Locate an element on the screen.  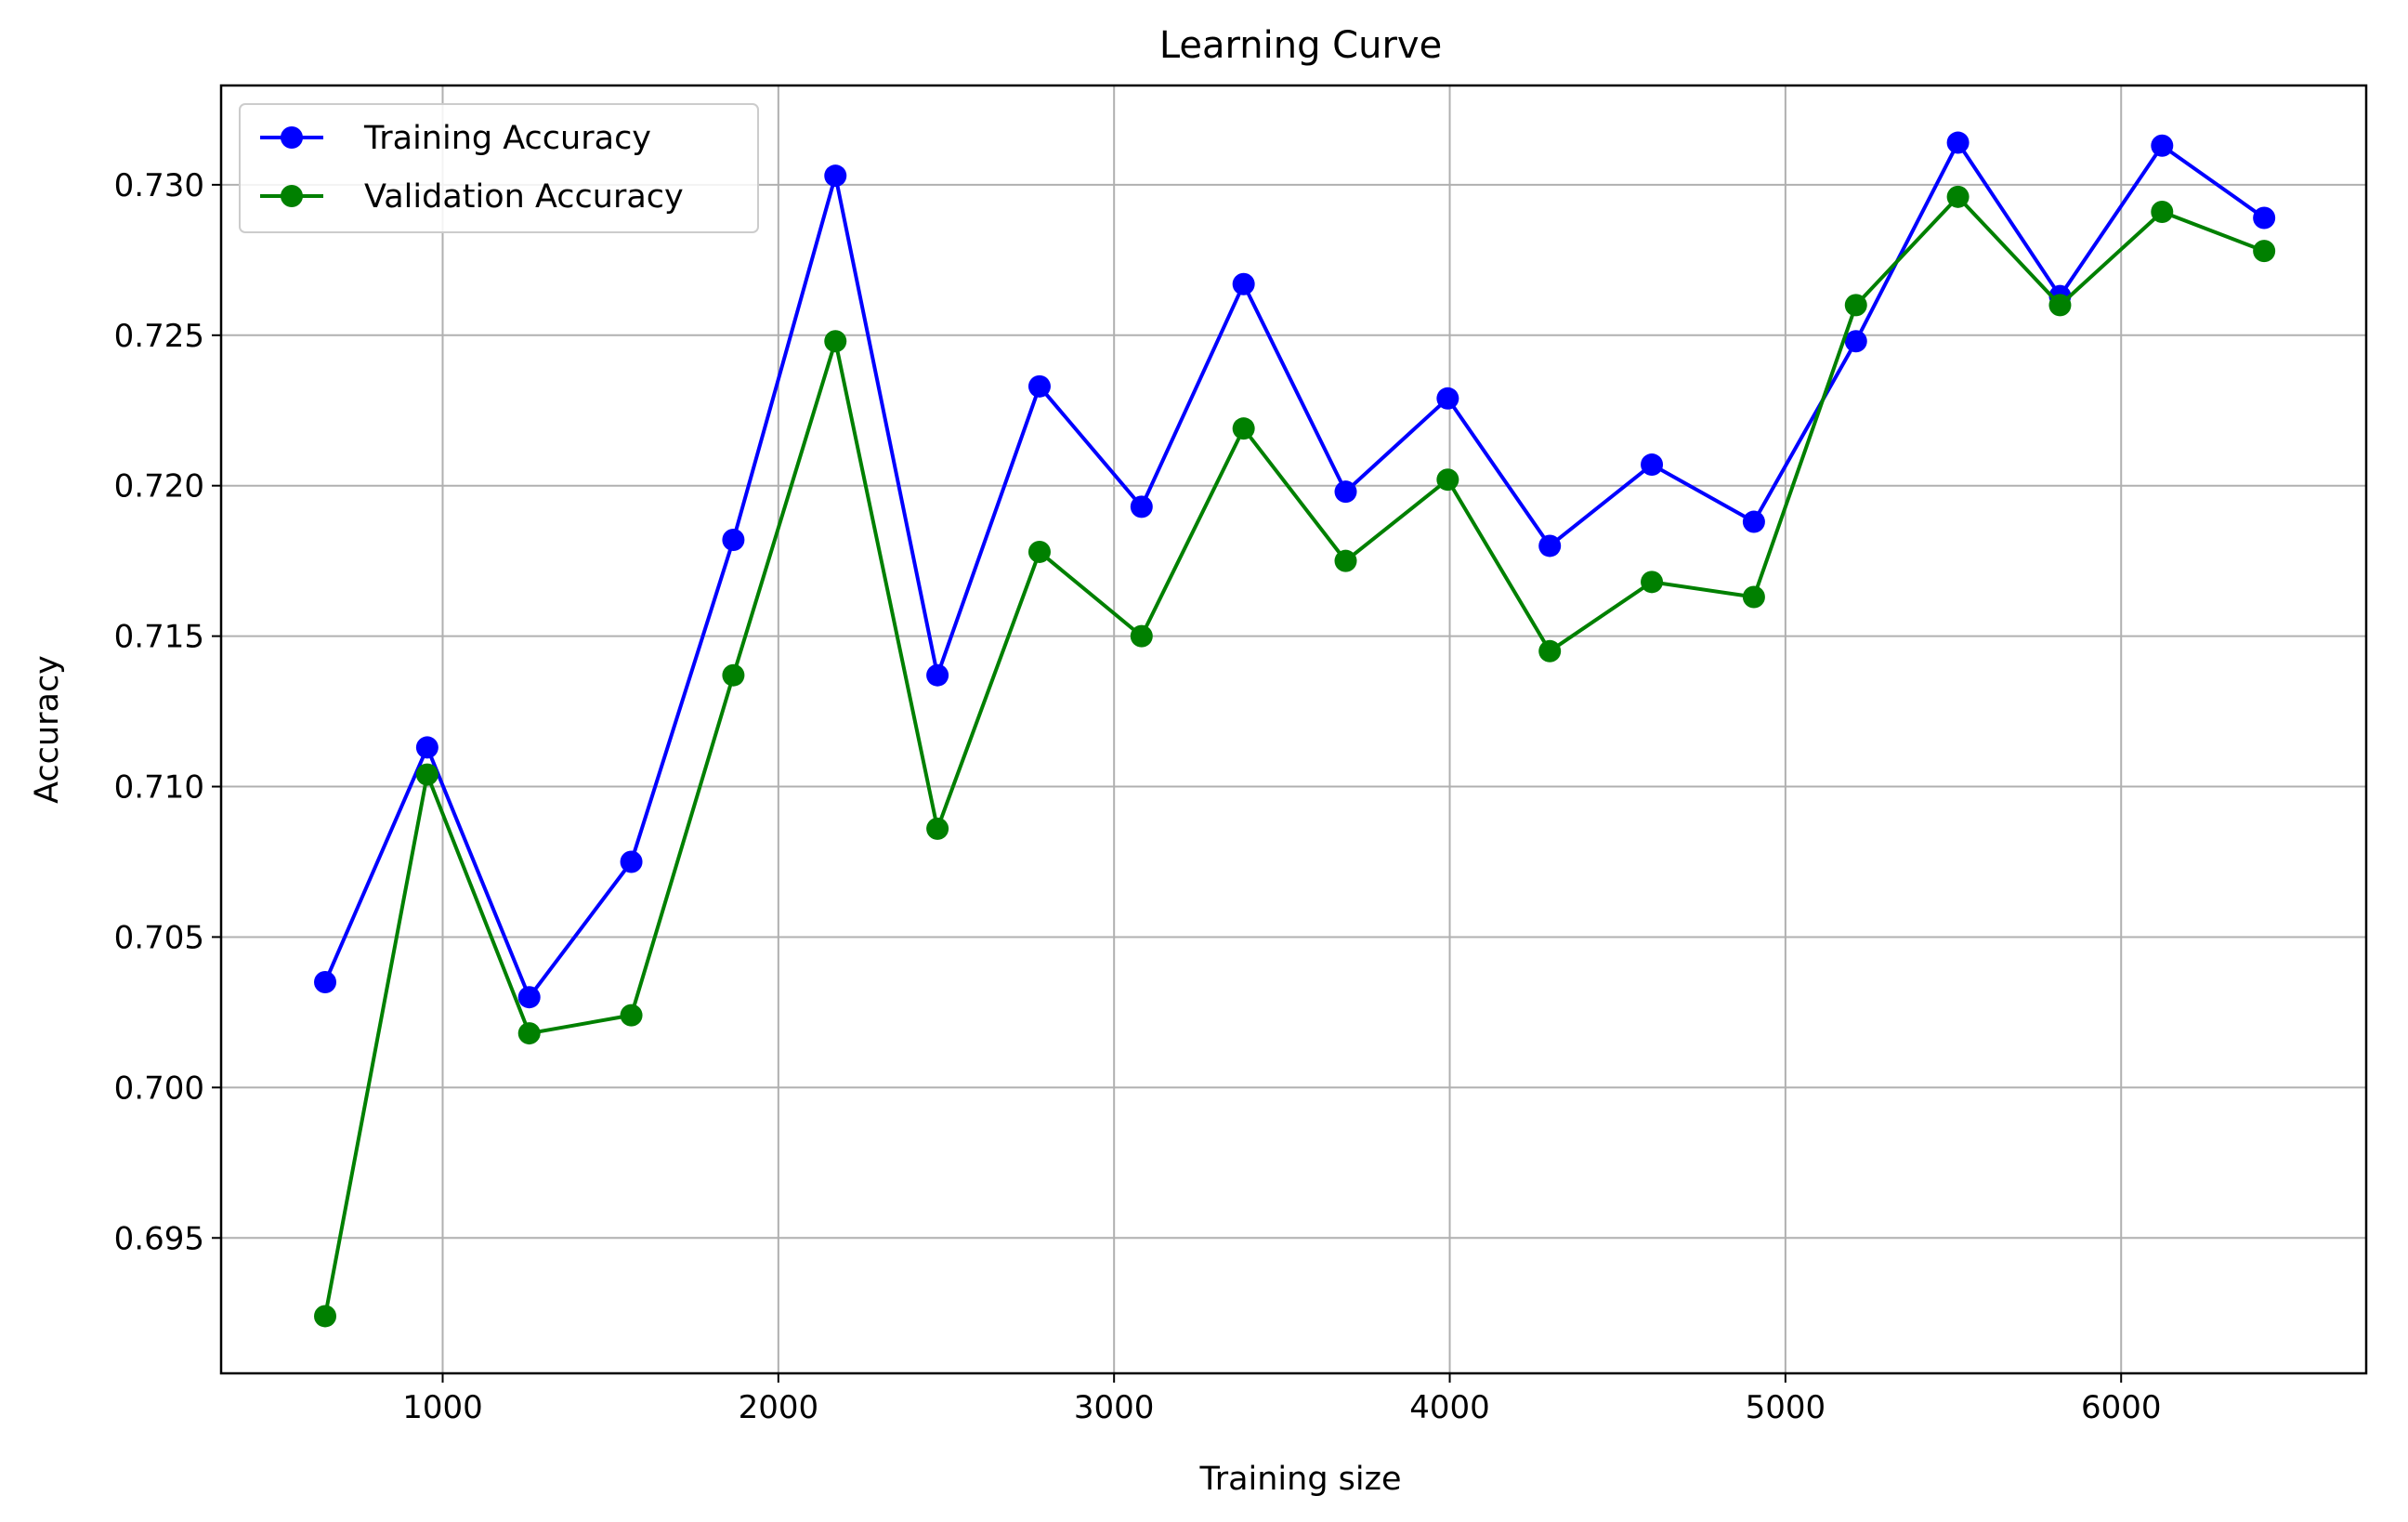
x-tick-label: 6000 is located at coordinates (2121, 1408).